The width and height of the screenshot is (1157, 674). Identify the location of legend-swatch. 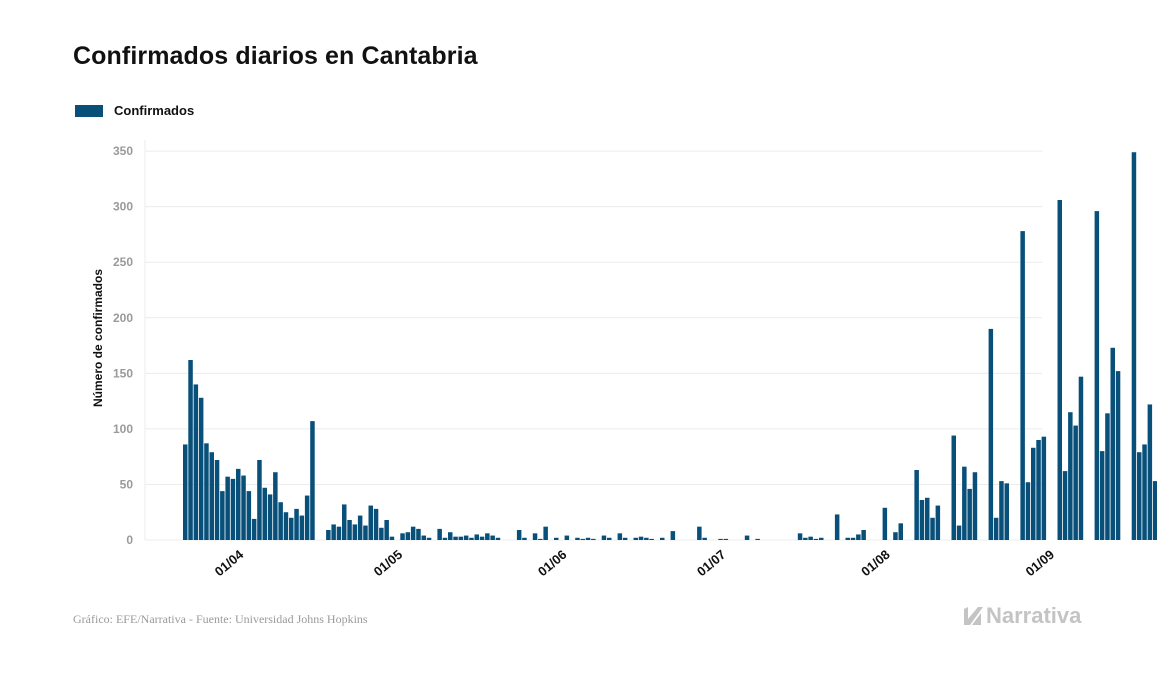
(89, 110).